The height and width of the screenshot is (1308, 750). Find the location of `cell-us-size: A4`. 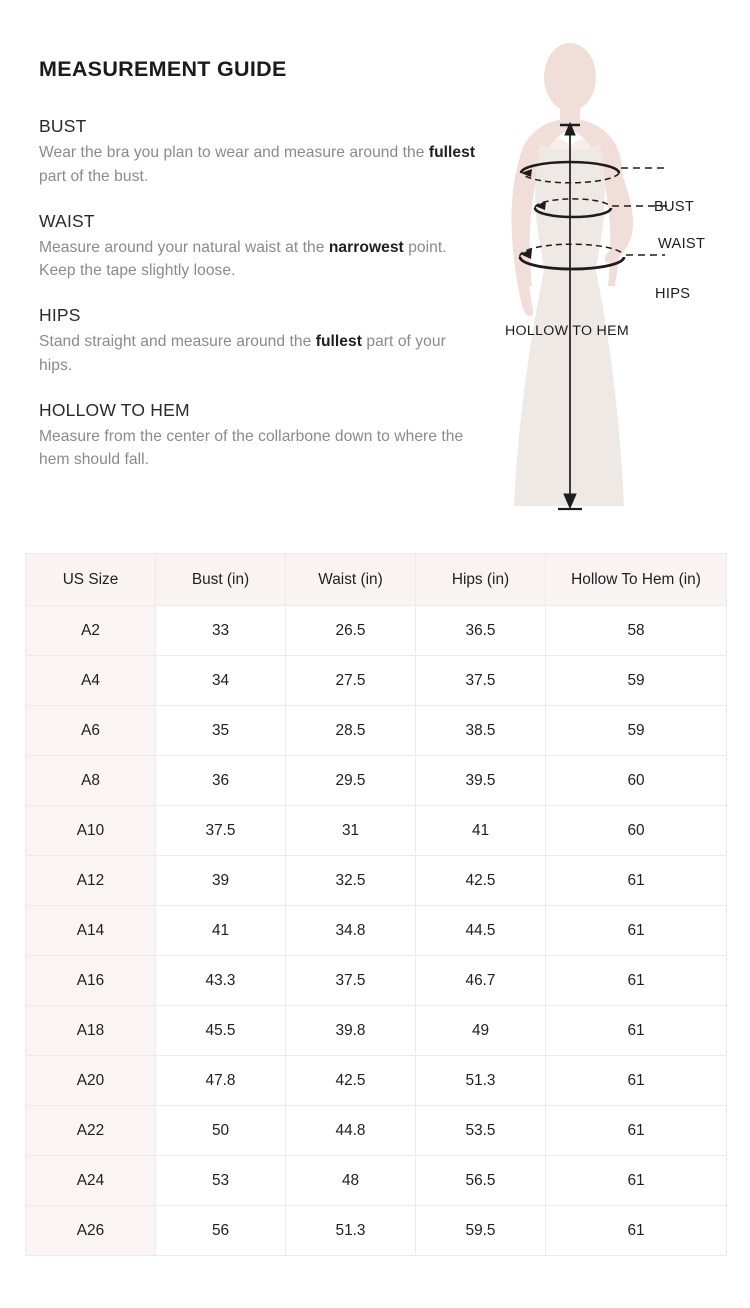

cell-us-size: A4 is located at coordinates (90, 680).